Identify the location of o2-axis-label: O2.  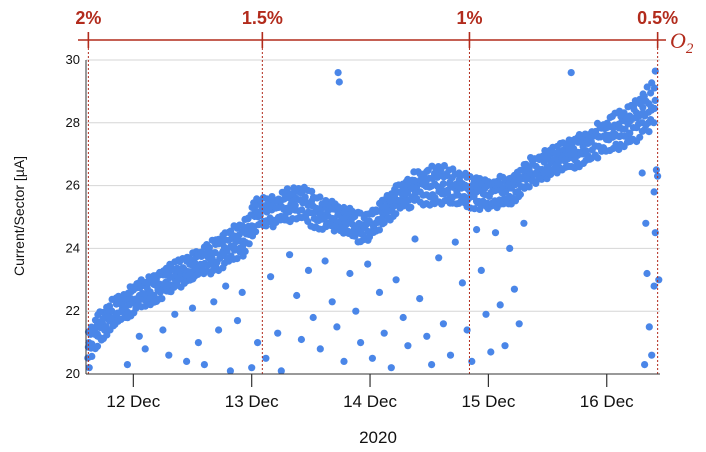
(682, 42).